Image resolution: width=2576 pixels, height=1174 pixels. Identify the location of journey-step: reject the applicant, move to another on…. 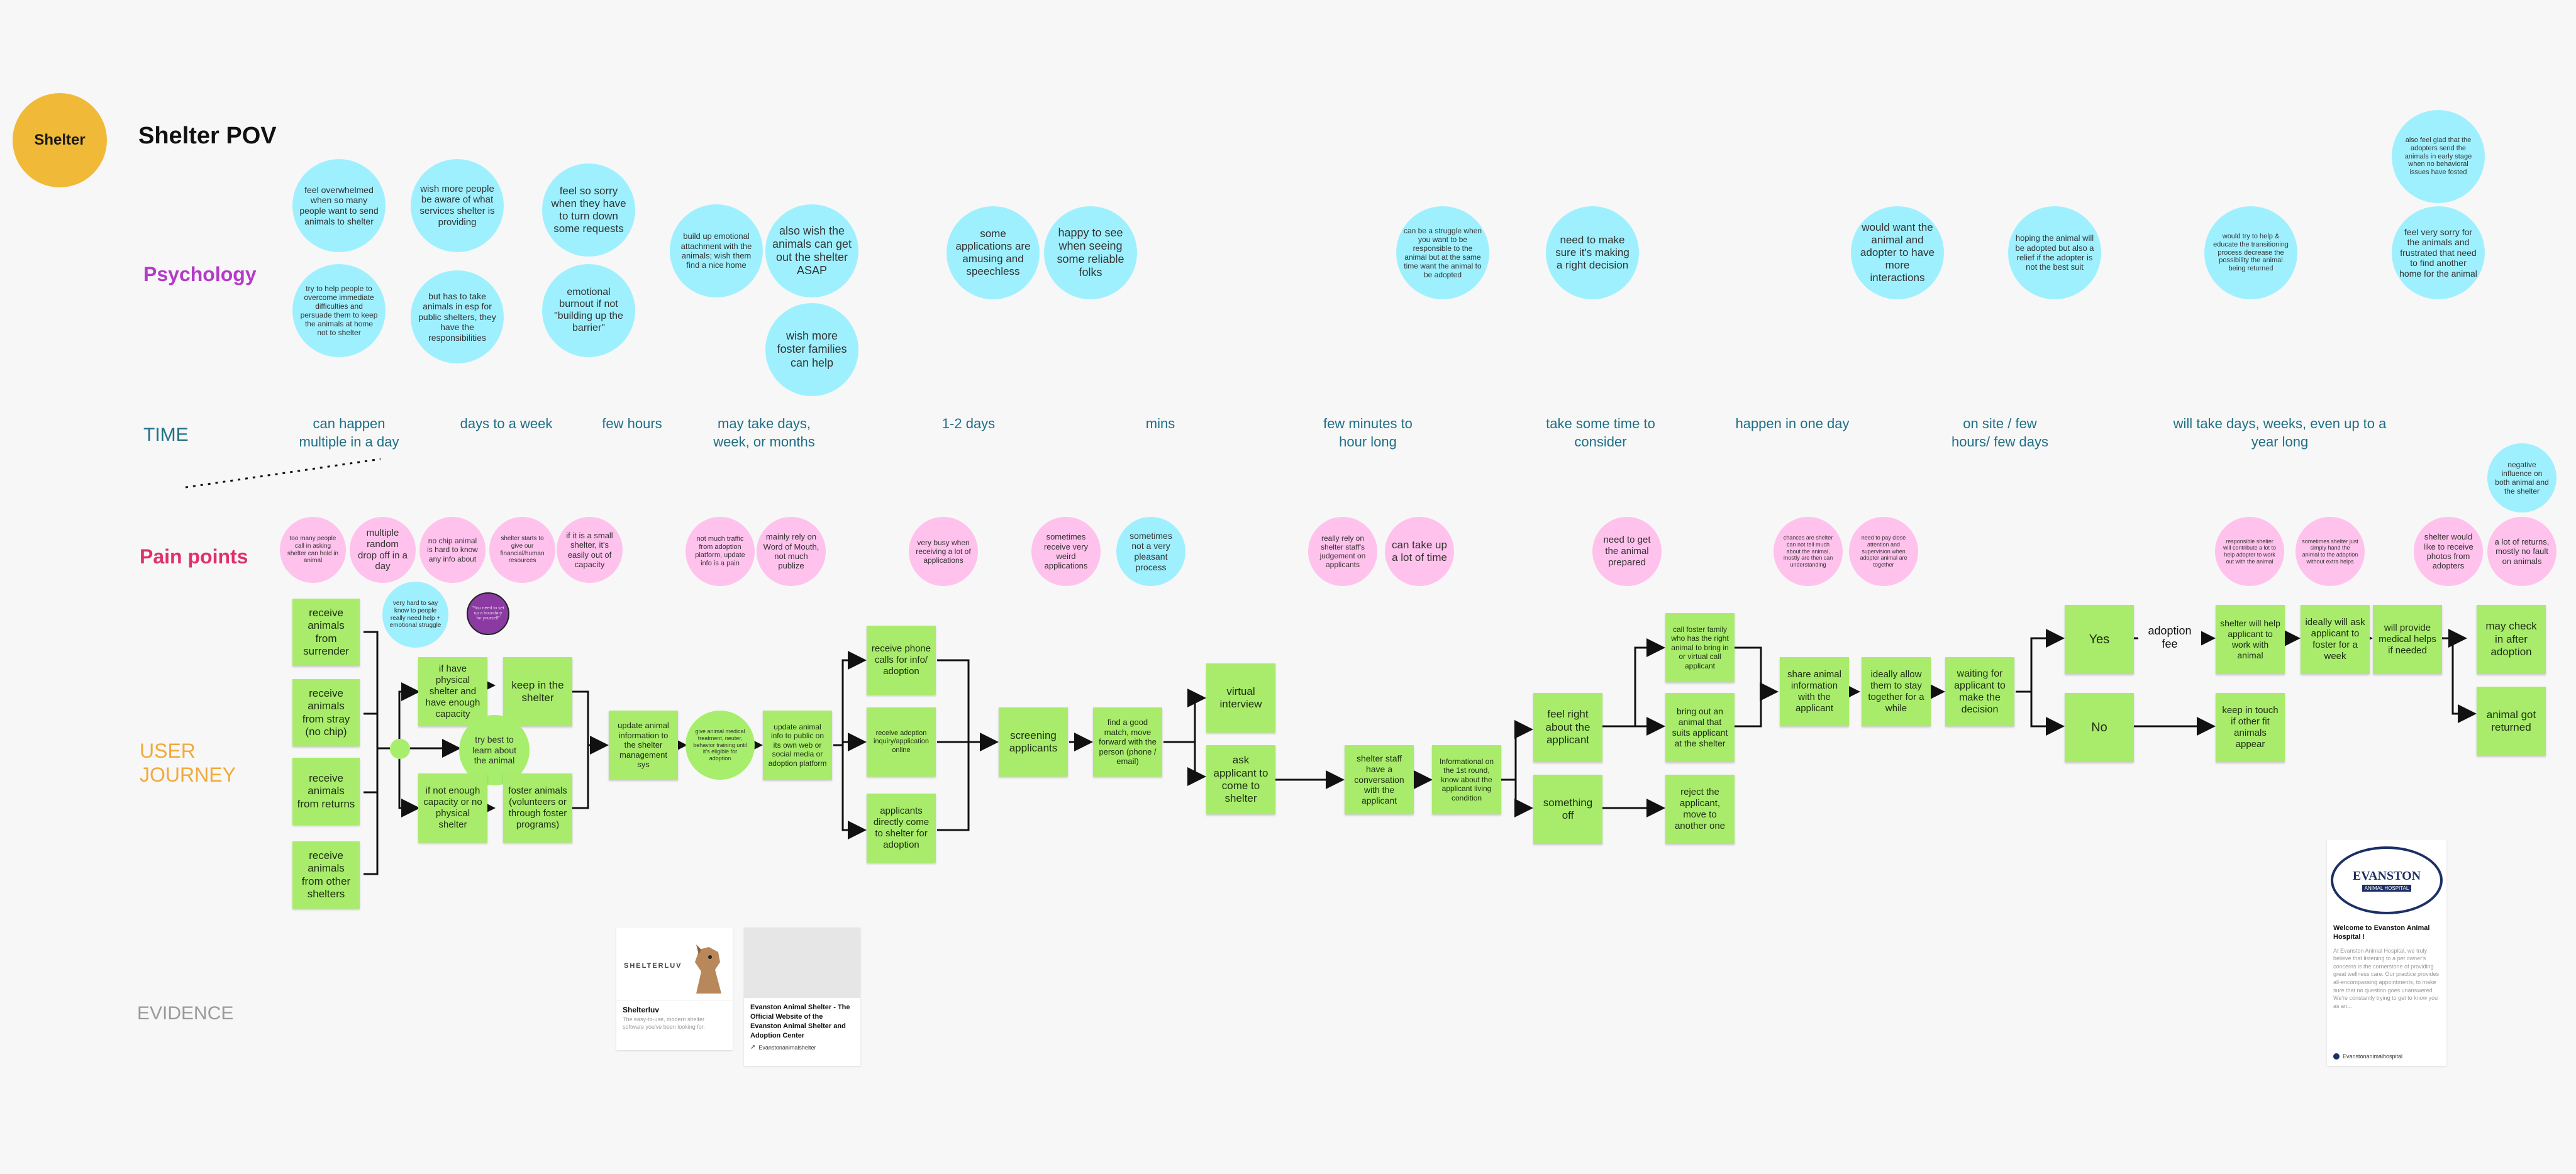
(1700, 809).